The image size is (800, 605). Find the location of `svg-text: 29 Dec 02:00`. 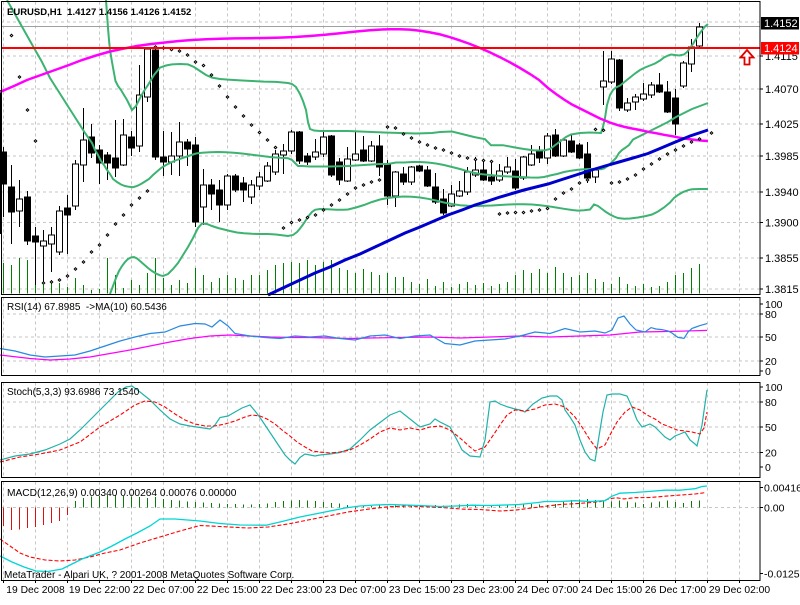

svg-text: 29 Dec 02:00 is located at coordinates (740, 590).